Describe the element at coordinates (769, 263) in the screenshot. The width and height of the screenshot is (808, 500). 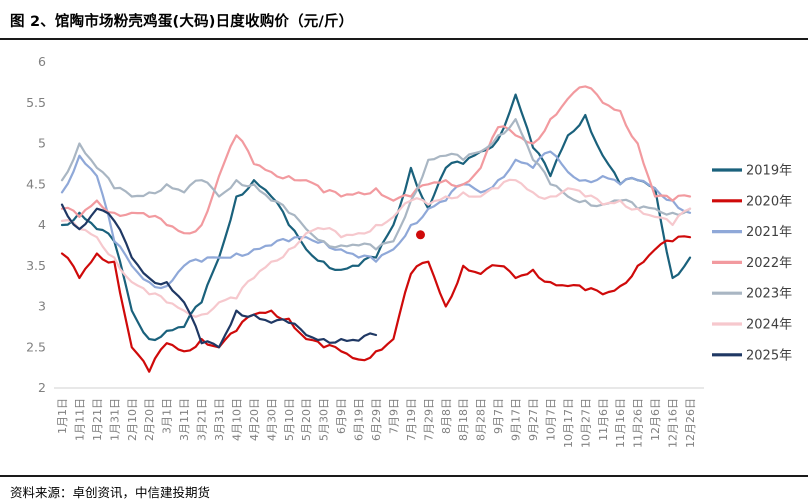
I see `legend-label-2022年: 2022年` at that location.